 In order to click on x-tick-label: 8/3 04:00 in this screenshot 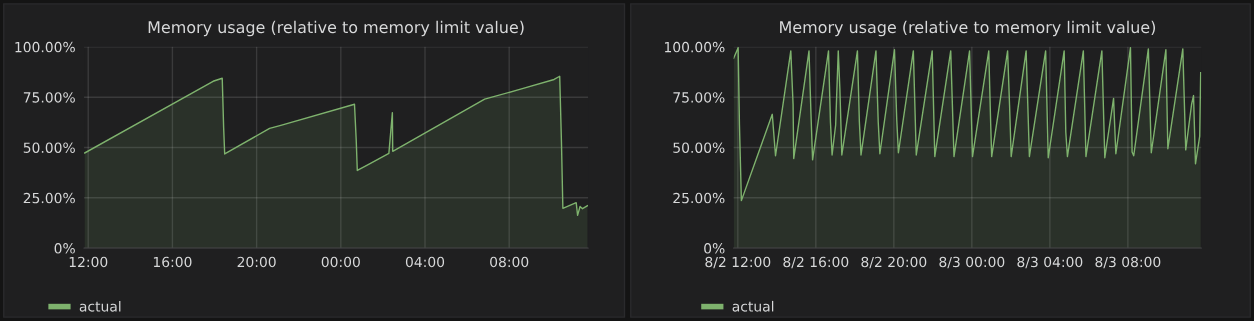, I will do `click(1050, 262)`.